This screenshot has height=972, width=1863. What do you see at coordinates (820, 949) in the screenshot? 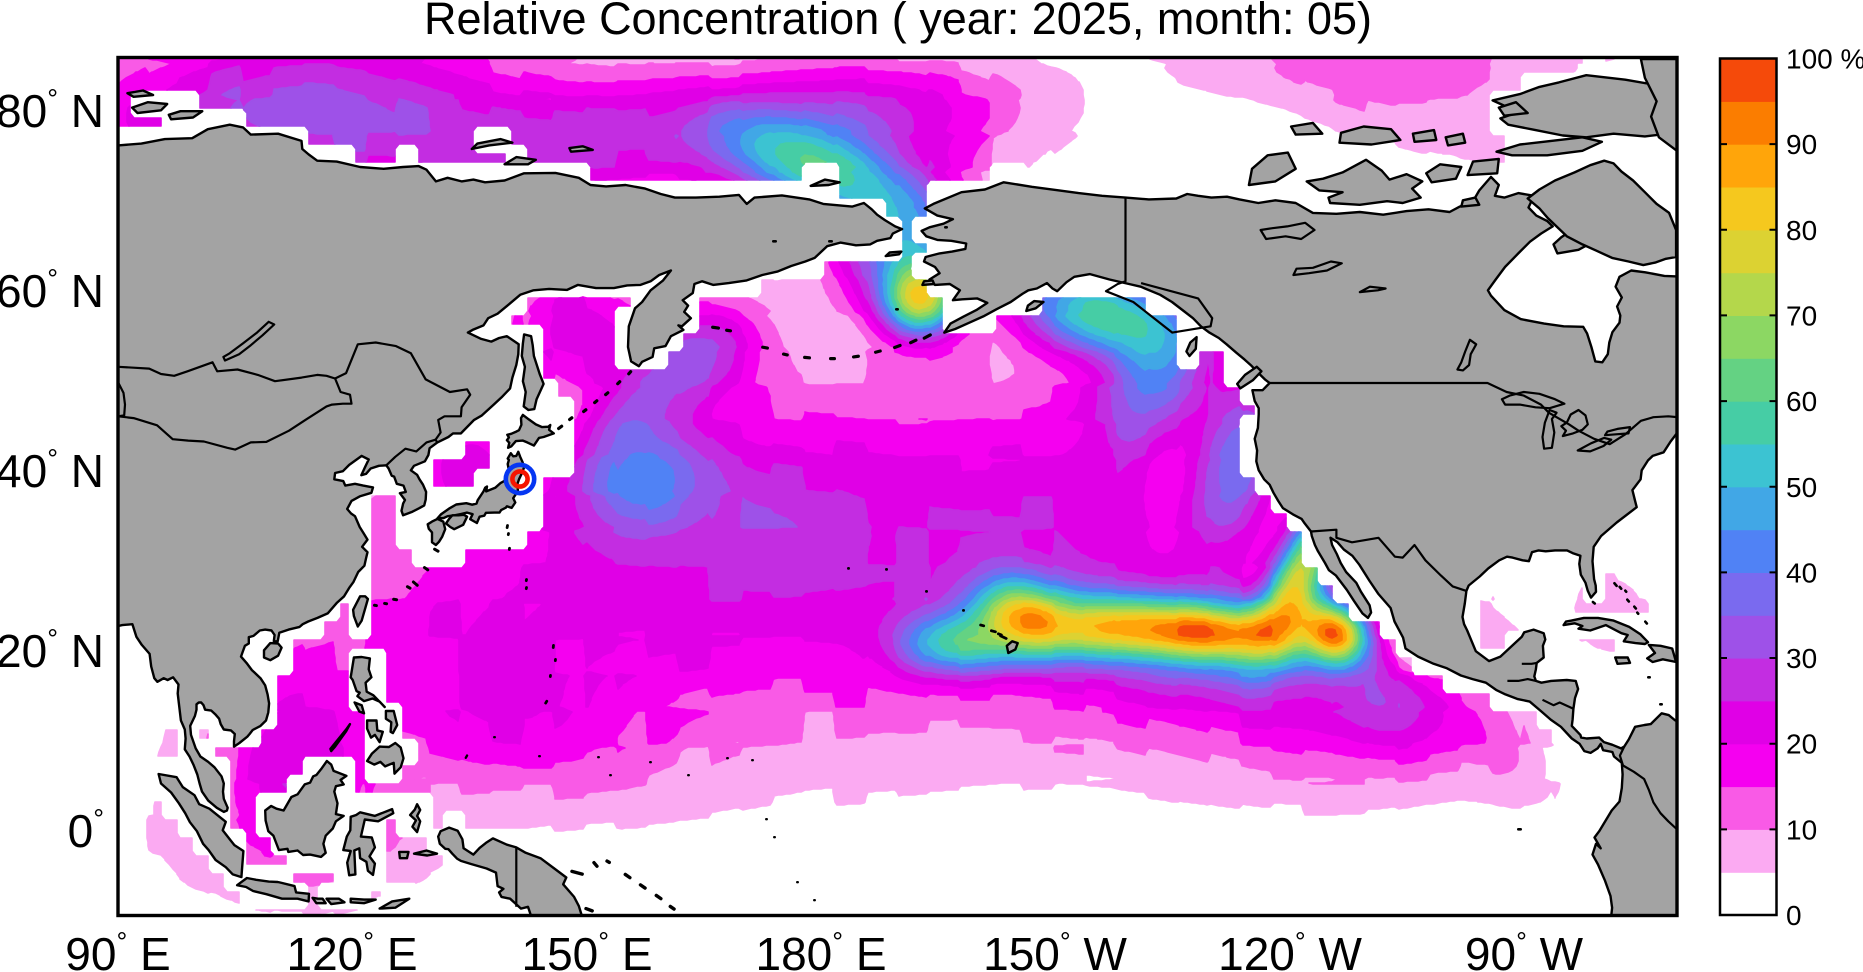
I see `svg-text: 180° E` at bounding box center [820, 949].